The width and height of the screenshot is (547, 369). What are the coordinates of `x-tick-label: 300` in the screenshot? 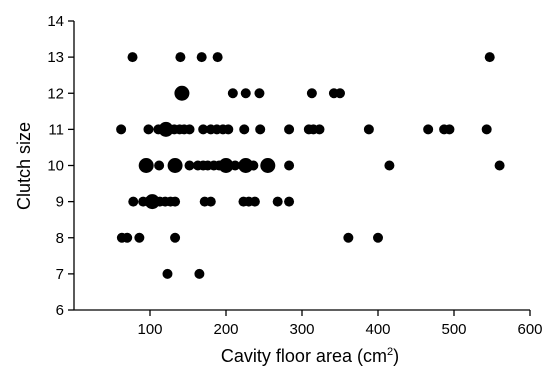 It's located at (301, 329).